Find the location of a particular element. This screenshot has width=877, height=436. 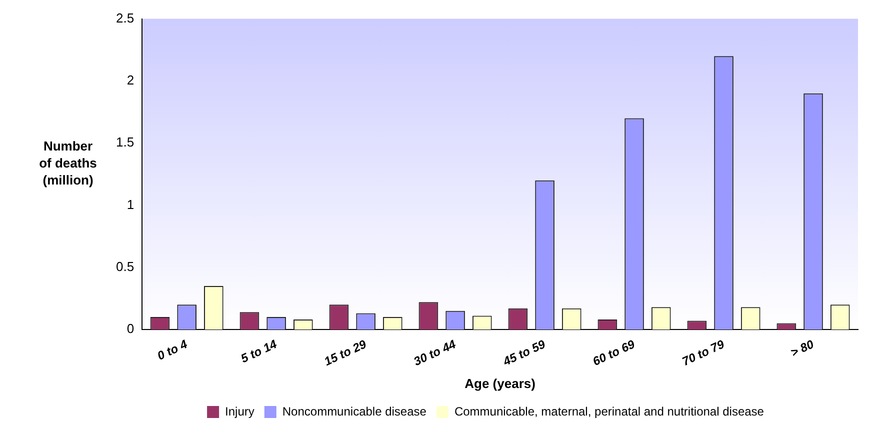

x-tick-label: > 80 is located at coordinates (802, 348).